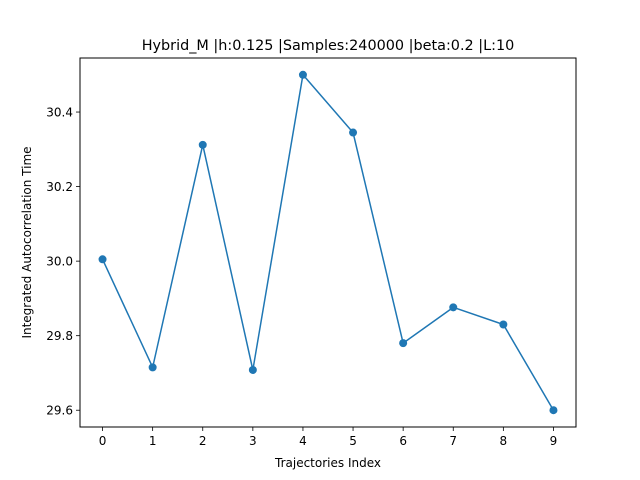 This screenshot has height=480, width=640. What do you see at coordinates (253, 441) in the screenshot?
I see `x-tick-label: 3` at bounding box center [253, 441].